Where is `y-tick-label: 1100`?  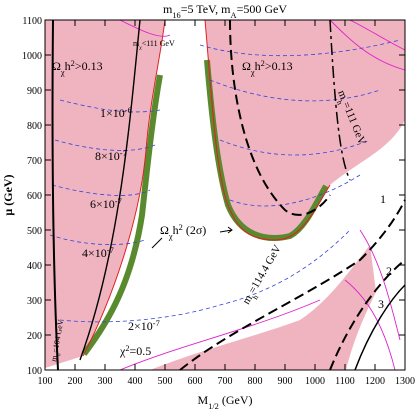
y-tick-label: 1100 is located at coordinates (32, 21).